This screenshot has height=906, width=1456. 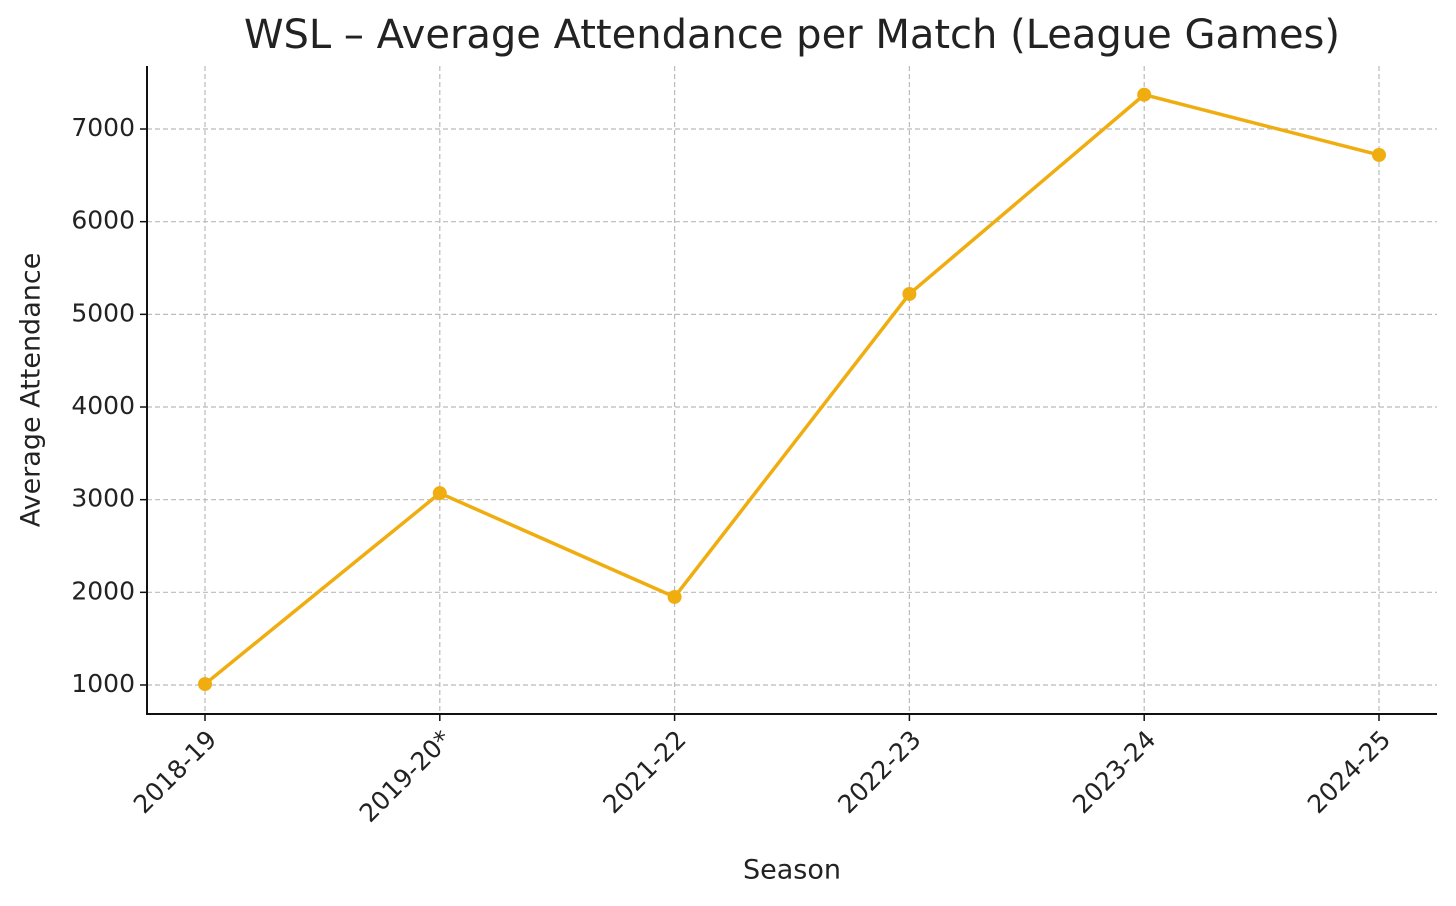 I want to click on y-axis-label: Average Attendance, so click(x=31, y=390).